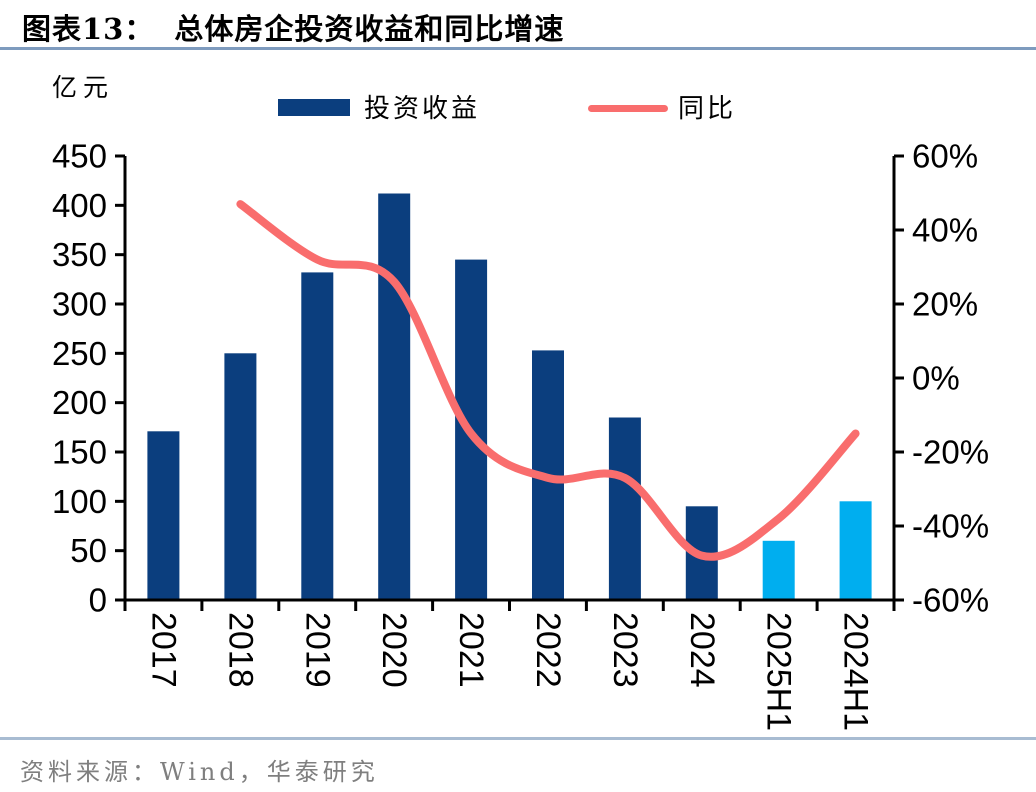  What do you see at coordinates (240, 476) in the screenshot?
I see `bar-2018` at bounding box center [240, 476].